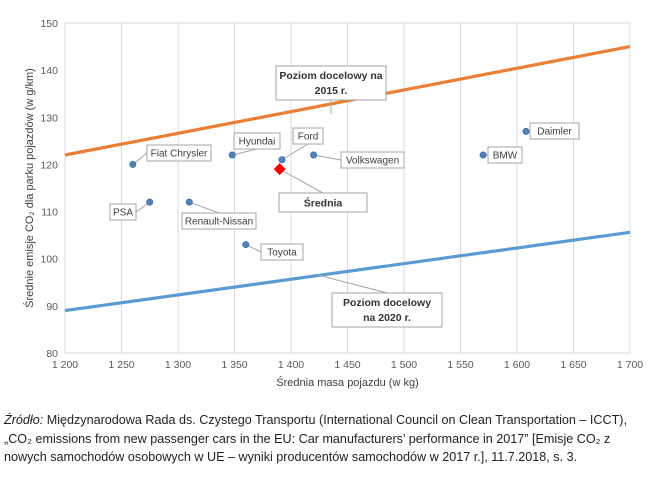 This screenshot has height=487, width=662. Describe the element at coordinates (49, 213) in the screenshot. I see `y-tick-label: 110` at that location.